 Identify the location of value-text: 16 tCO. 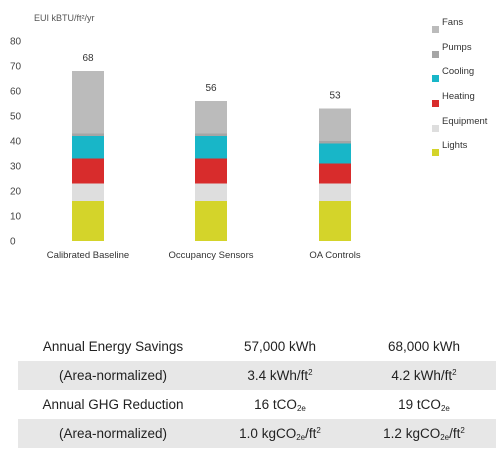
(275, 404).